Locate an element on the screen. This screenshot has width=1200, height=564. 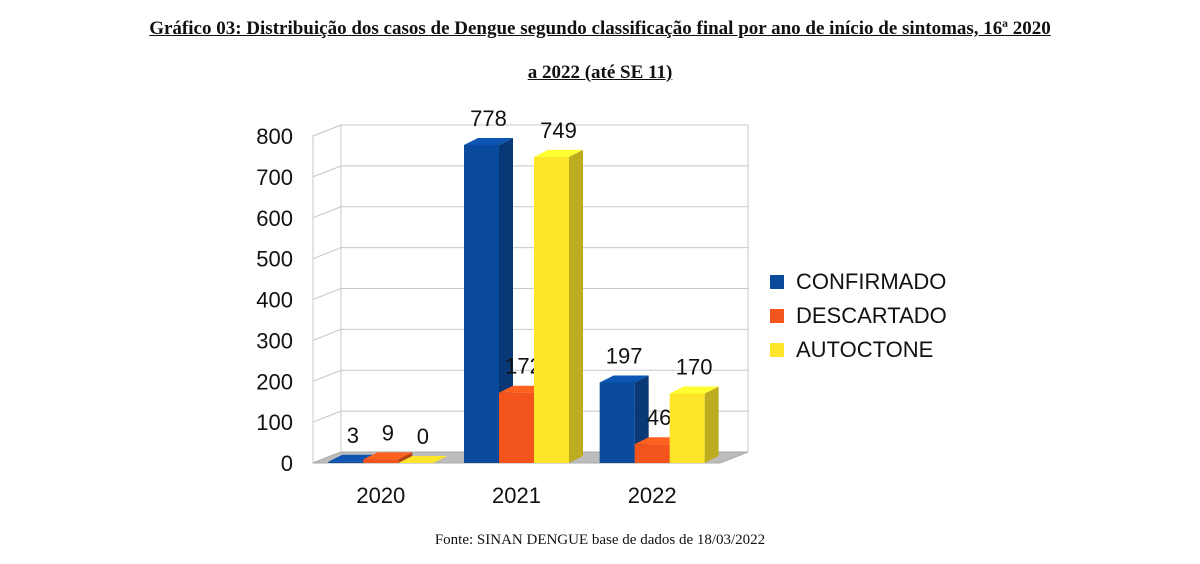
y-tick-label: 700 is located at coordinates (274, 177).